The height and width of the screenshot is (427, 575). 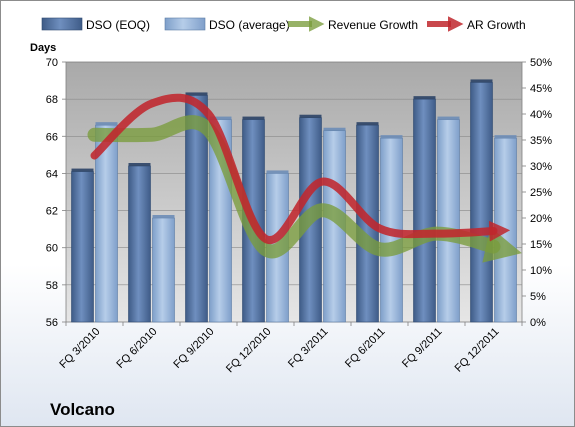 What do you see at coordinates (541, 219) in the screenshot?
I see `y2-tick-label: 20%` at bounding box center [541, 219].